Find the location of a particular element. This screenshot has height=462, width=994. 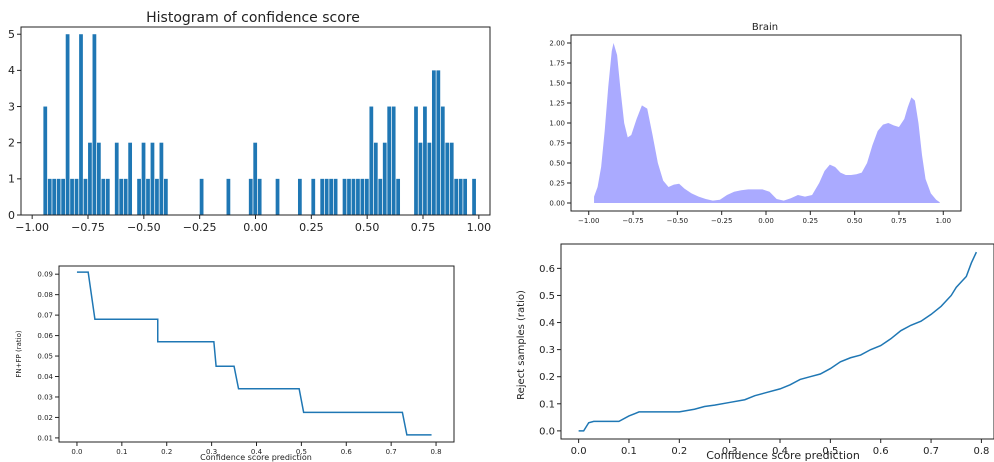

y-tick-label: 5 is located at coordinates (11, 34).